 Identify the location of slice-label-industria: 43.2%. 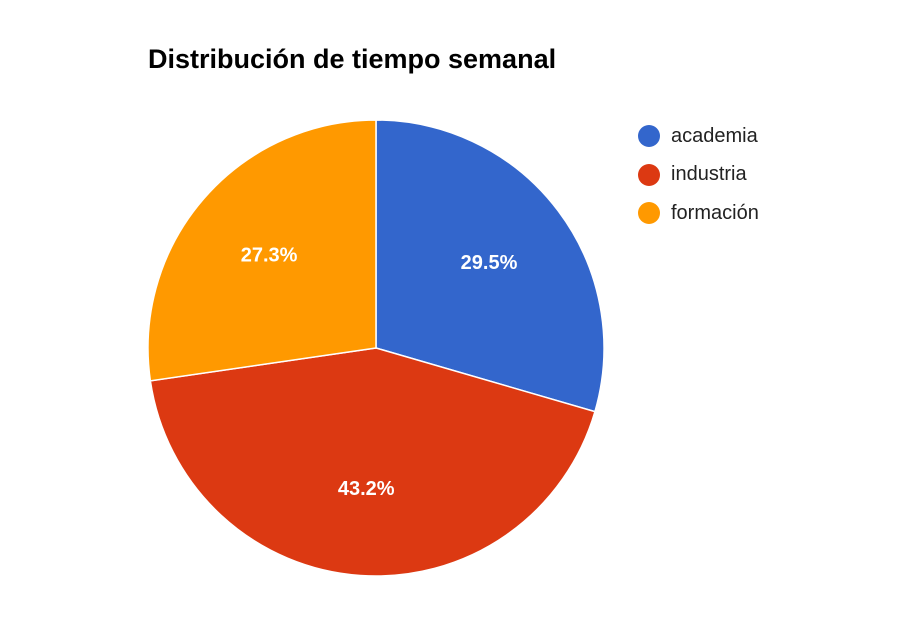
(366, 489).